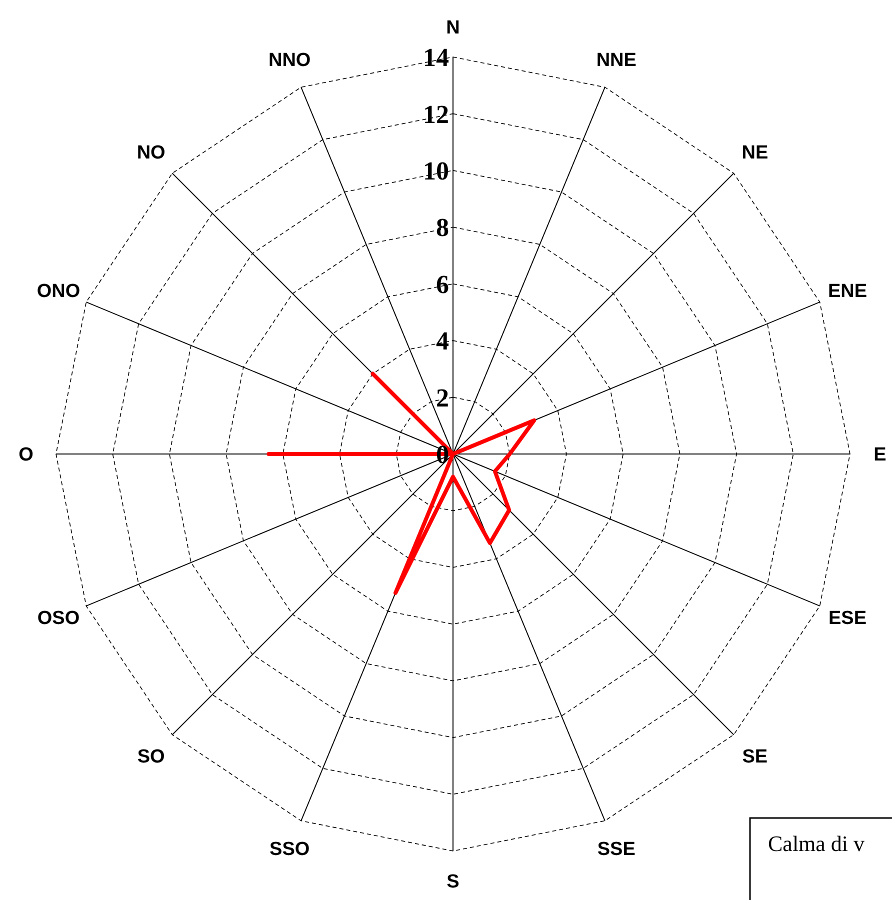 The height and width of the screenshot is (900, 892). What do you see at coordinates (436, 171) in the screenshot?
I see `y-tick-label: 10` at bounding box center [436, 171].